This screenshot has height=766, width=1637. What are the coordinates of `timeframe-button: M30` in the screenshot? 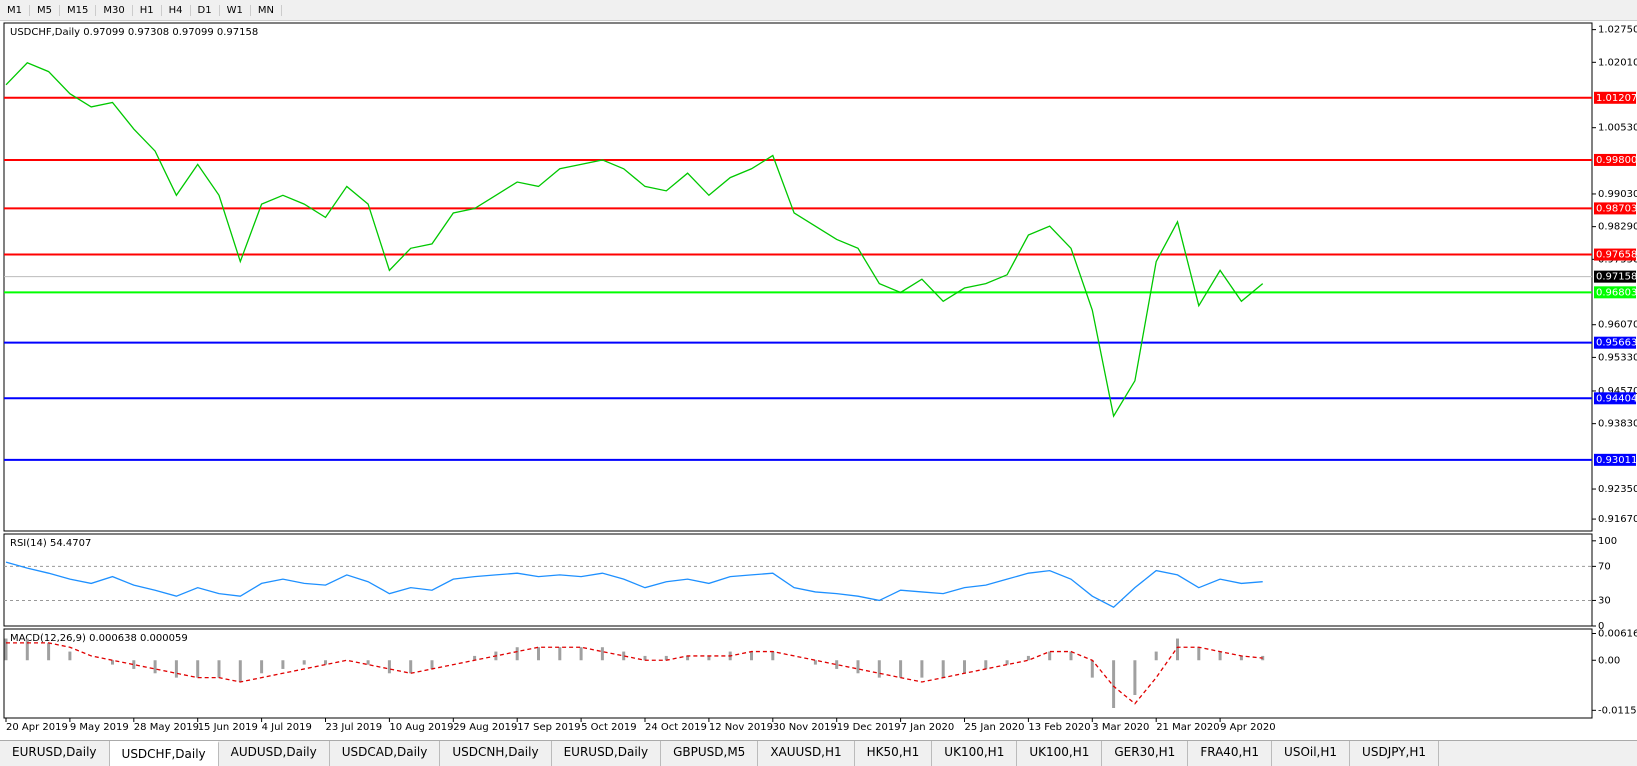 It's located at (114, 10).